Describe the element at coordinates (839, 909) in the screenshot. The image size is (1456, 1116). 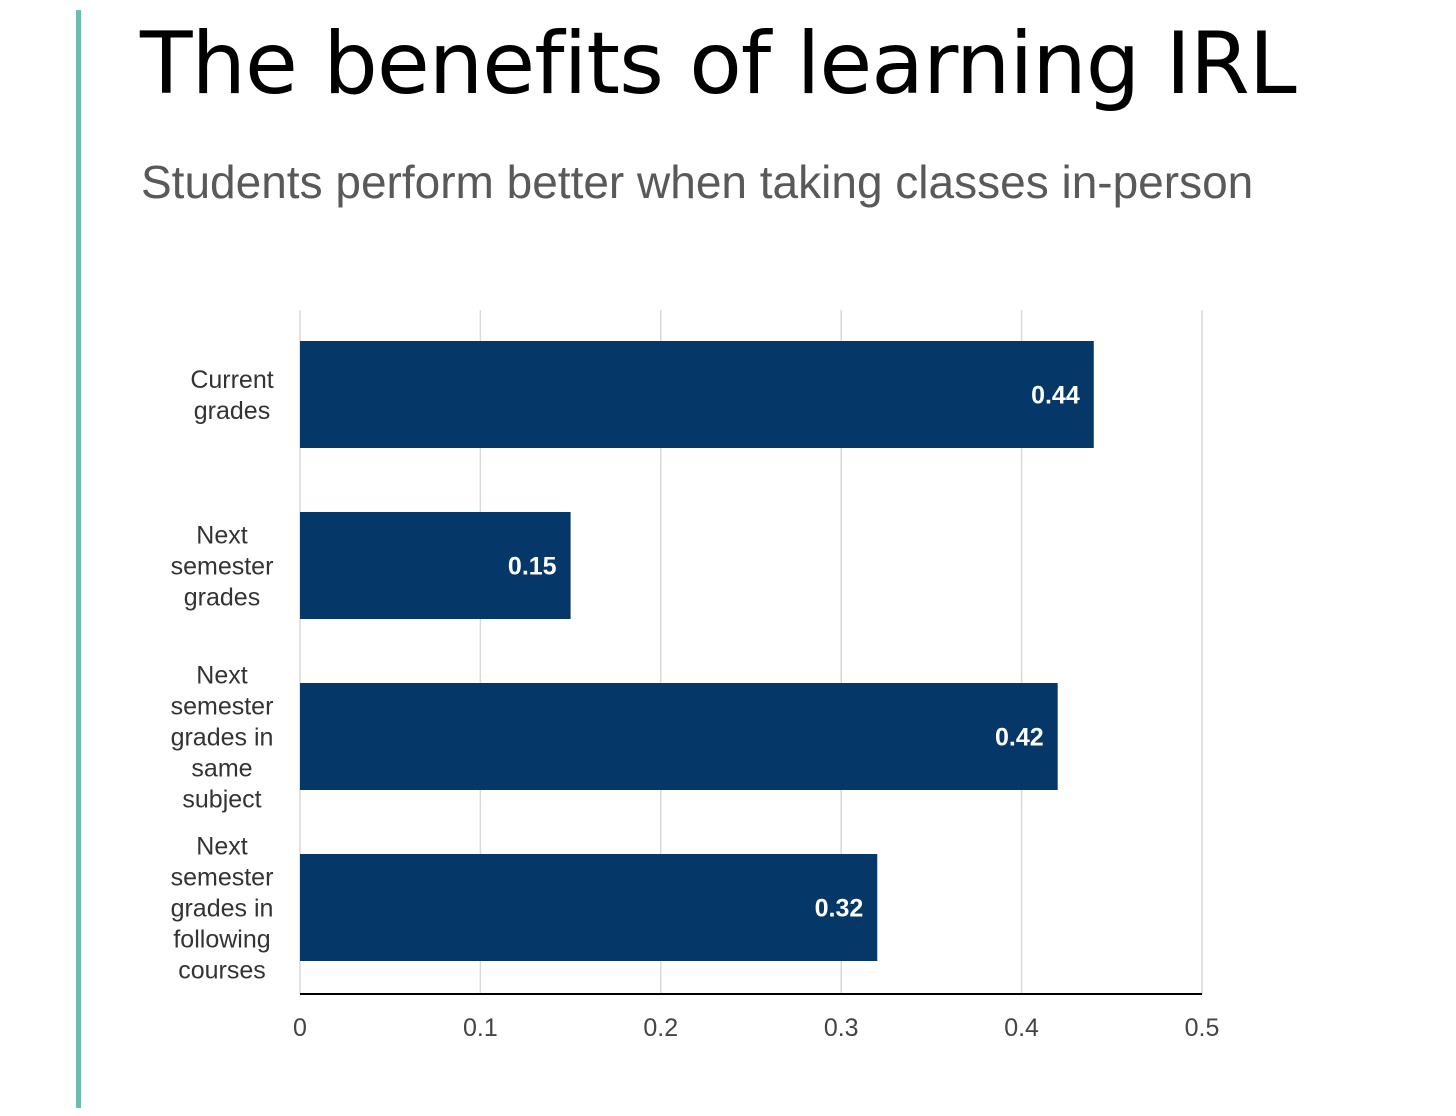
I see `bar-data-label: 0.32` at that location.